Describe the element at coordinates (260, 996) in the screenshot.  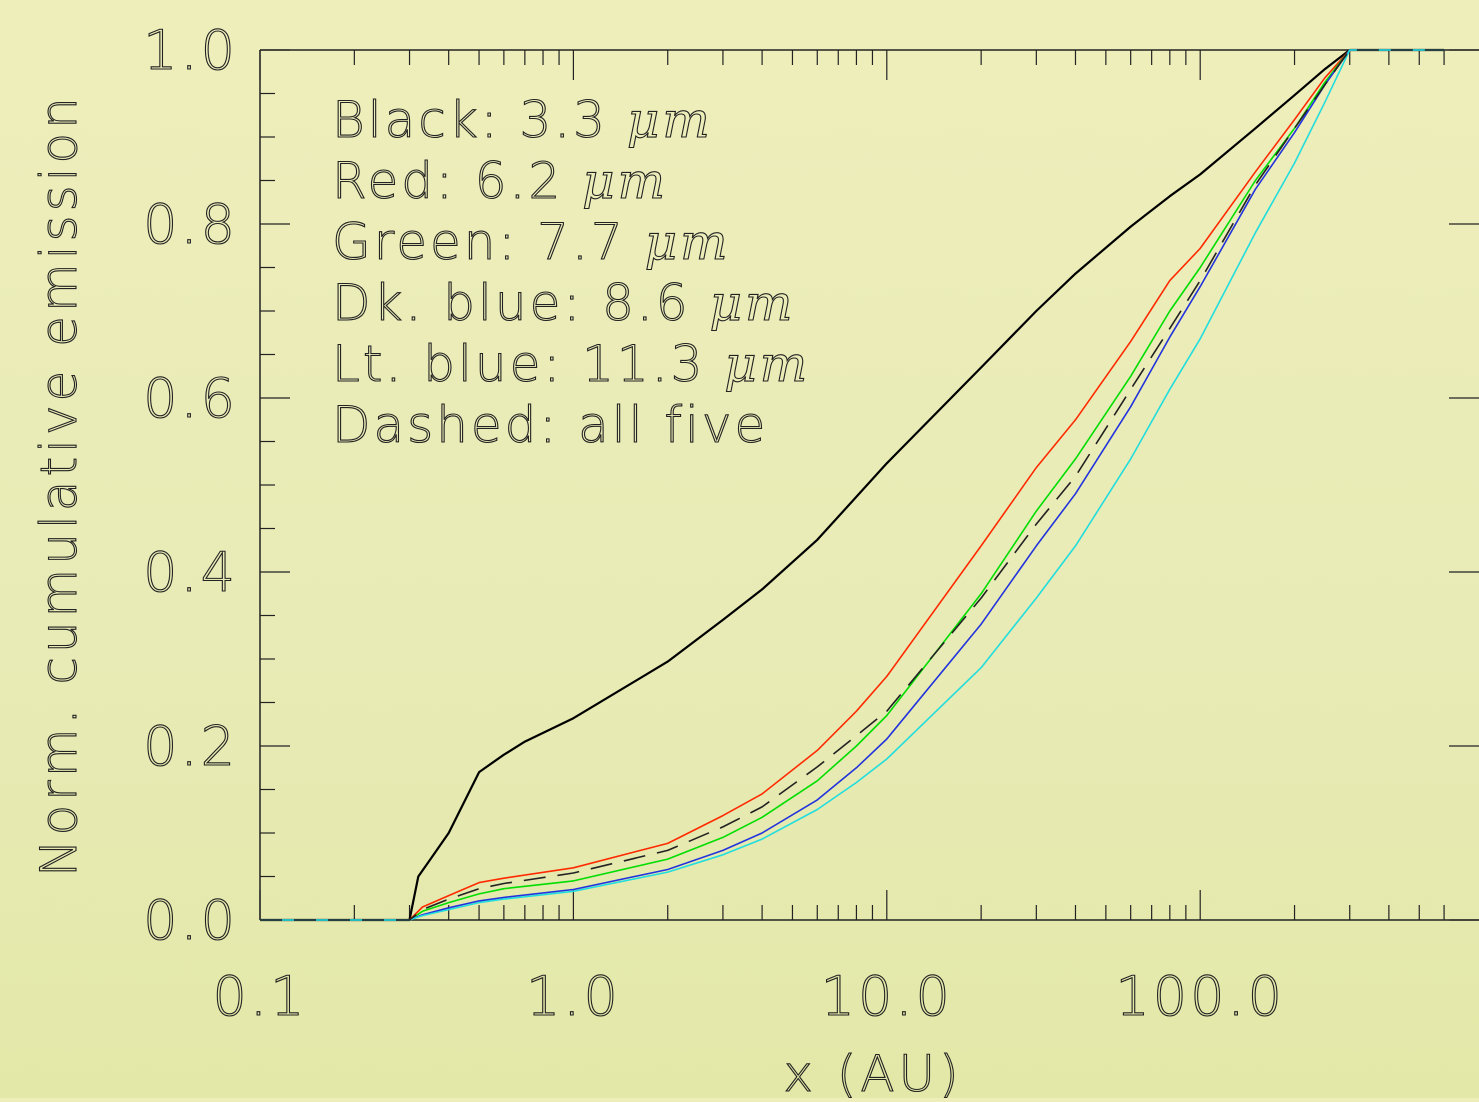
I see `x-tick-label: 0.1` at that location.